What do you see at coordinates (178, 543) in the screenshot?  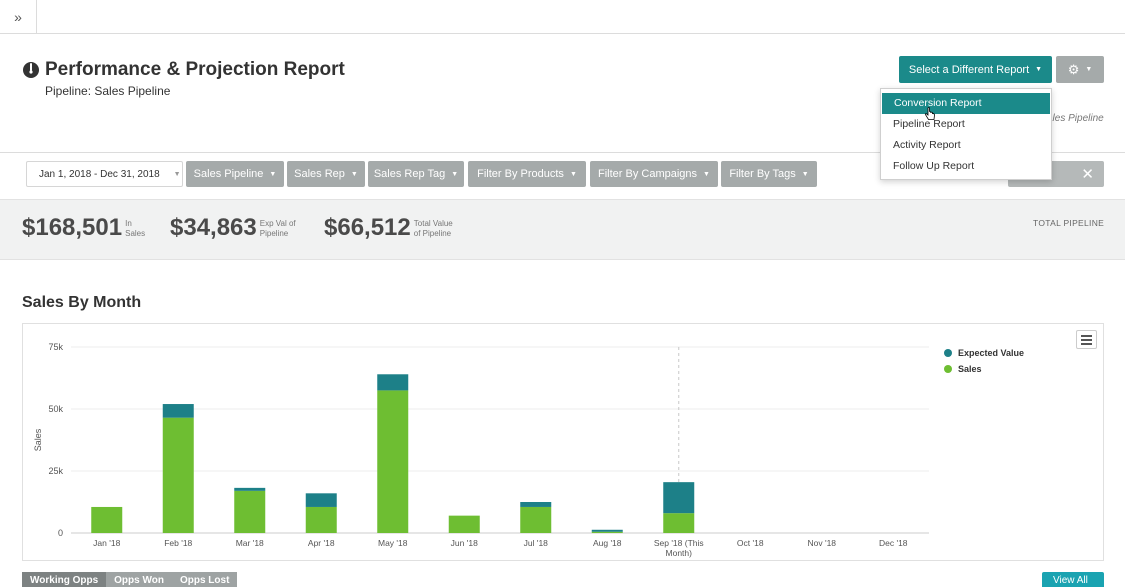 I see `x-tick-label: Feb '18` at bounding box center [178, 543].